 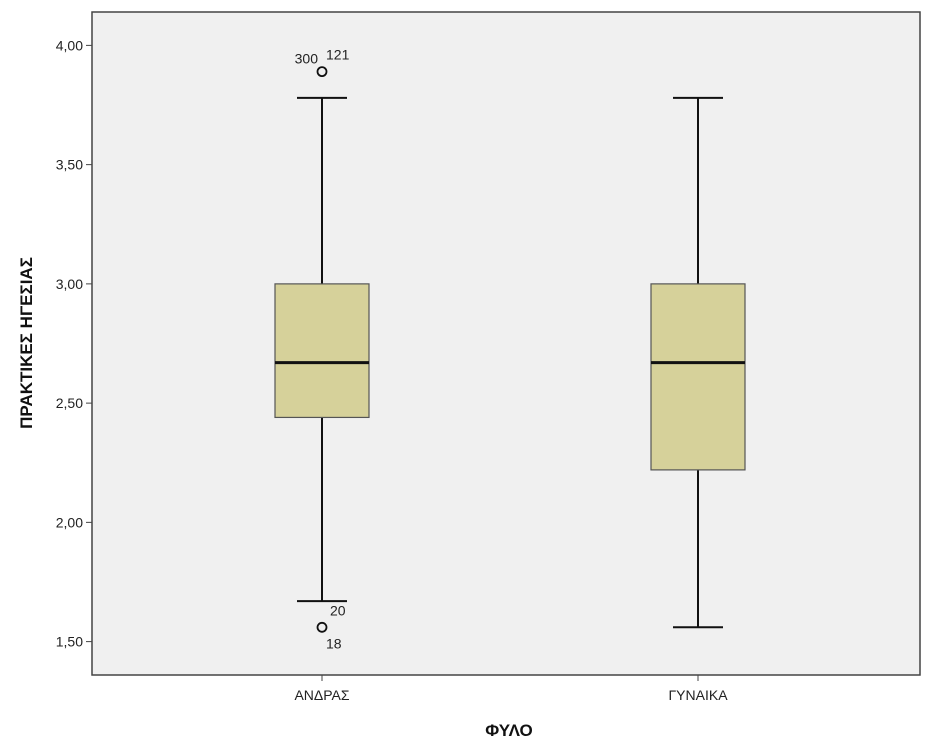 I want to click on y-tick-label: 2,50, so click(x=69, y=403).